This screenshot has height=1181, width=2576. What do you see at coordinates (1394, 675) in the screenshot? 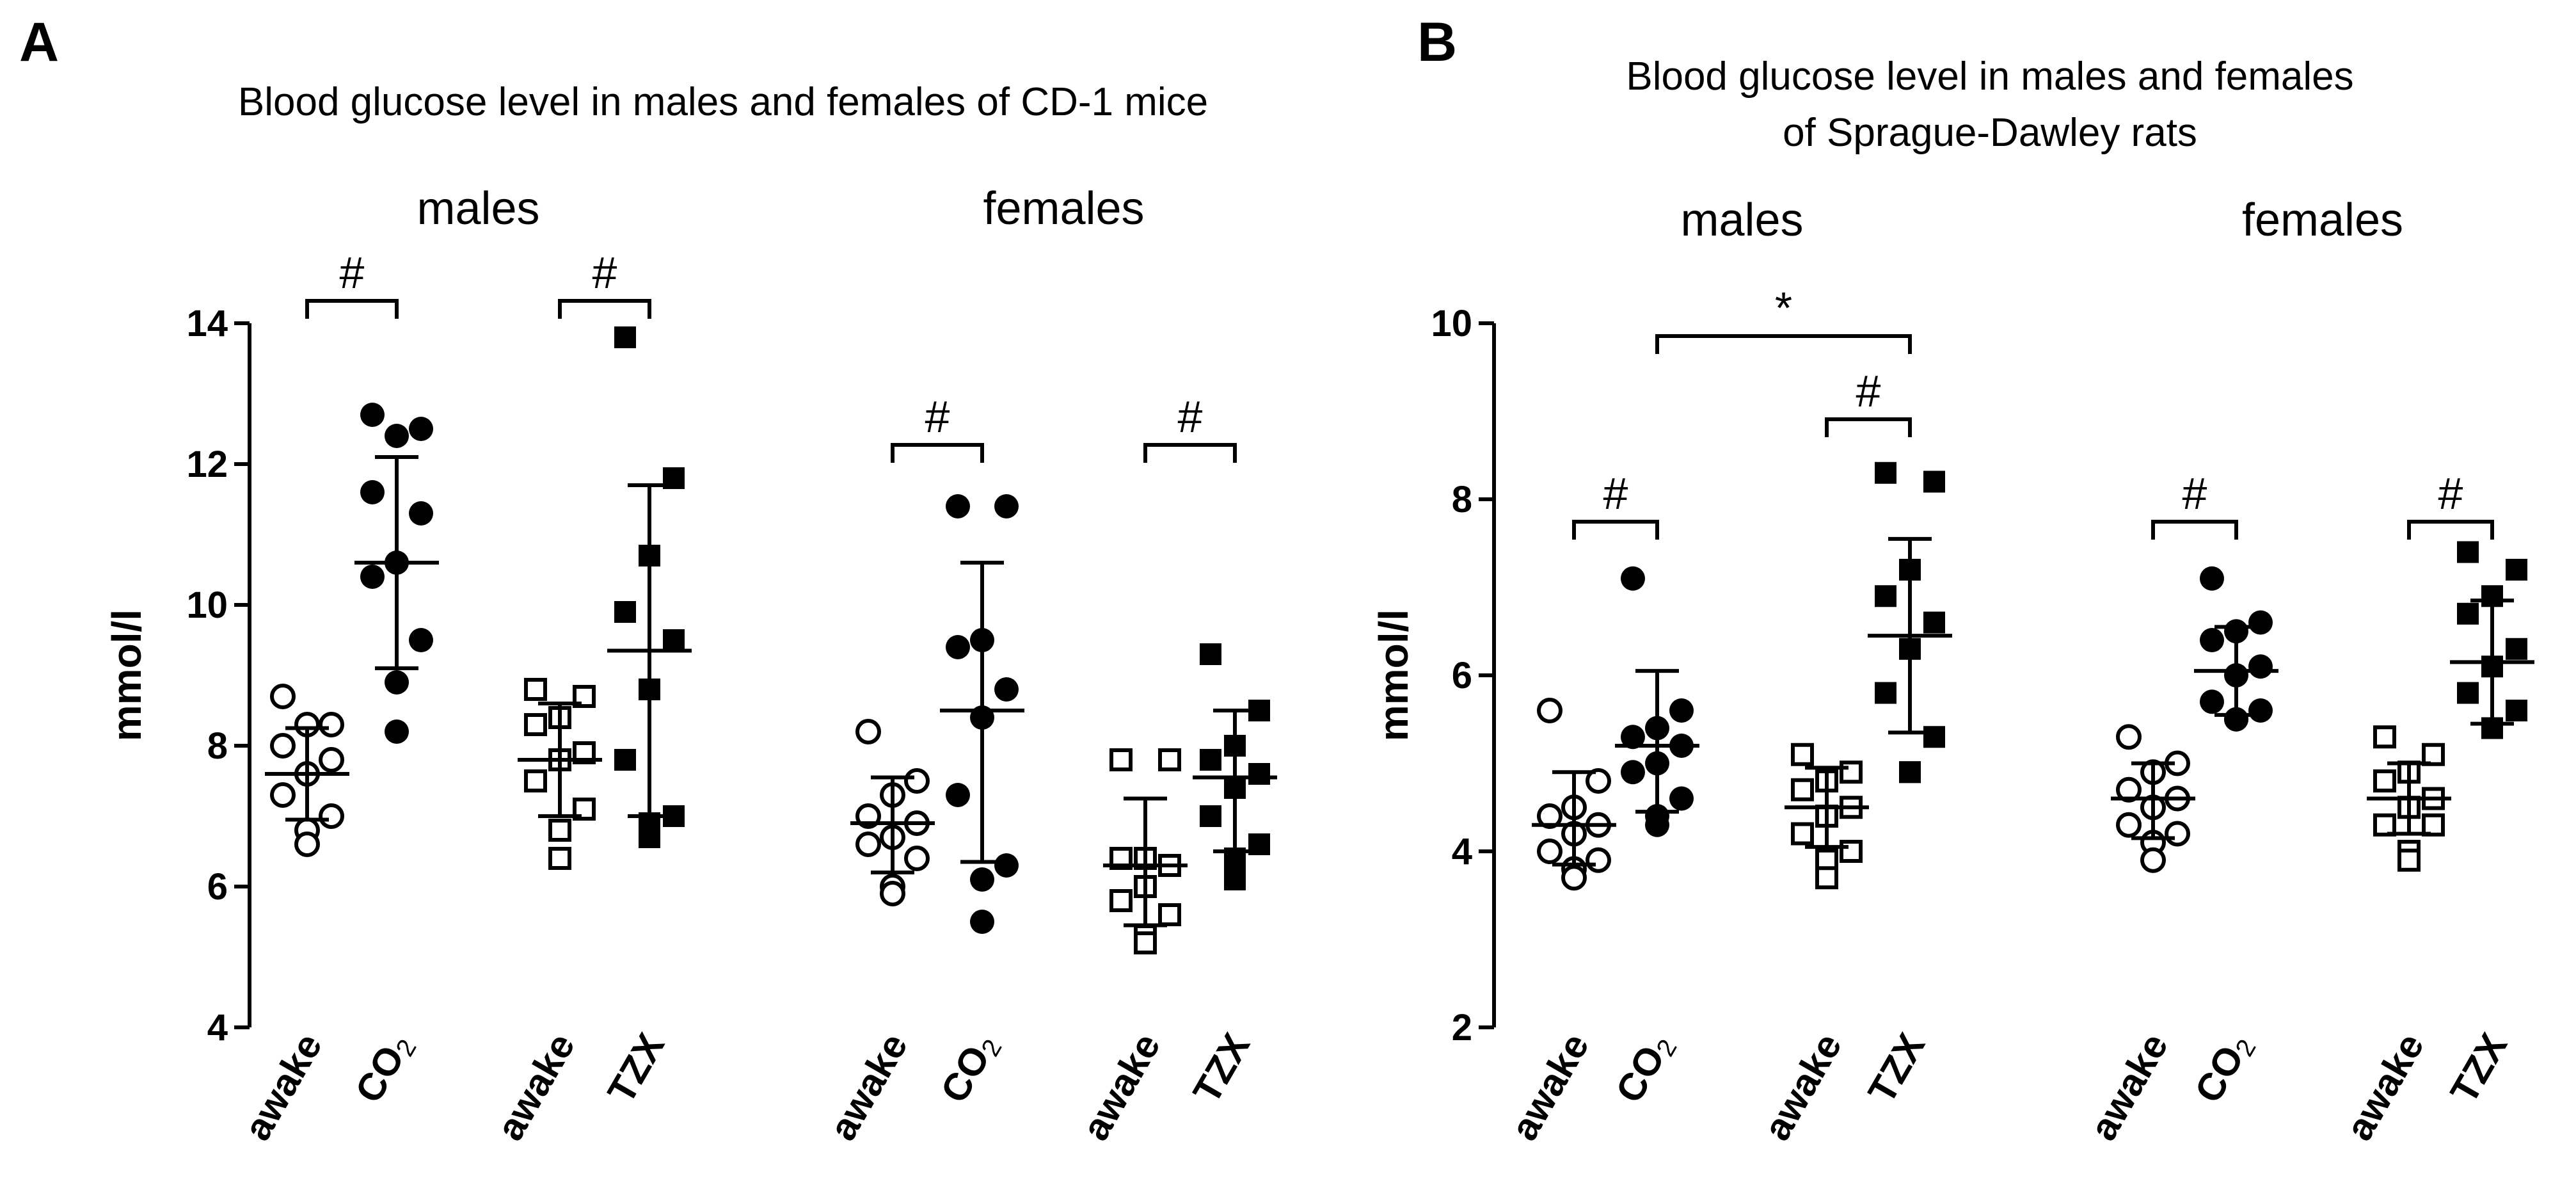
I see `y-axis-label: mmol/l` at bounding box center [1394, 675].